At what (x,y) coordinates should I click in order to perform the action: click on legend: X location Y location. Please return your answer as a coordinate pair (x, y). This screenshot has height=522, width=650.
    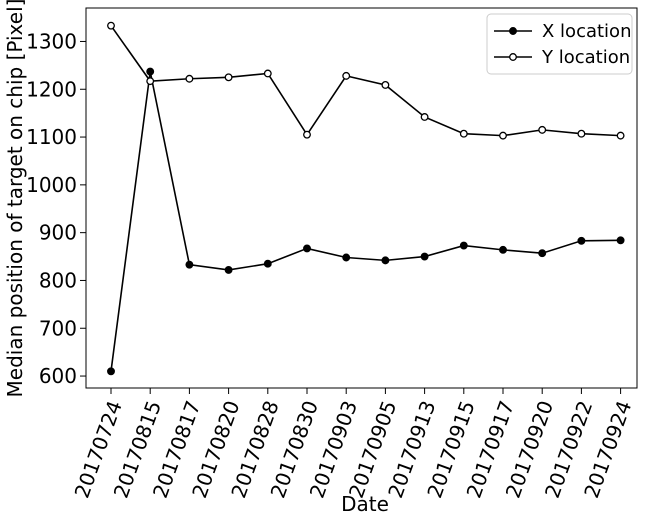
    Looking at the image, I should click on (559, 44).